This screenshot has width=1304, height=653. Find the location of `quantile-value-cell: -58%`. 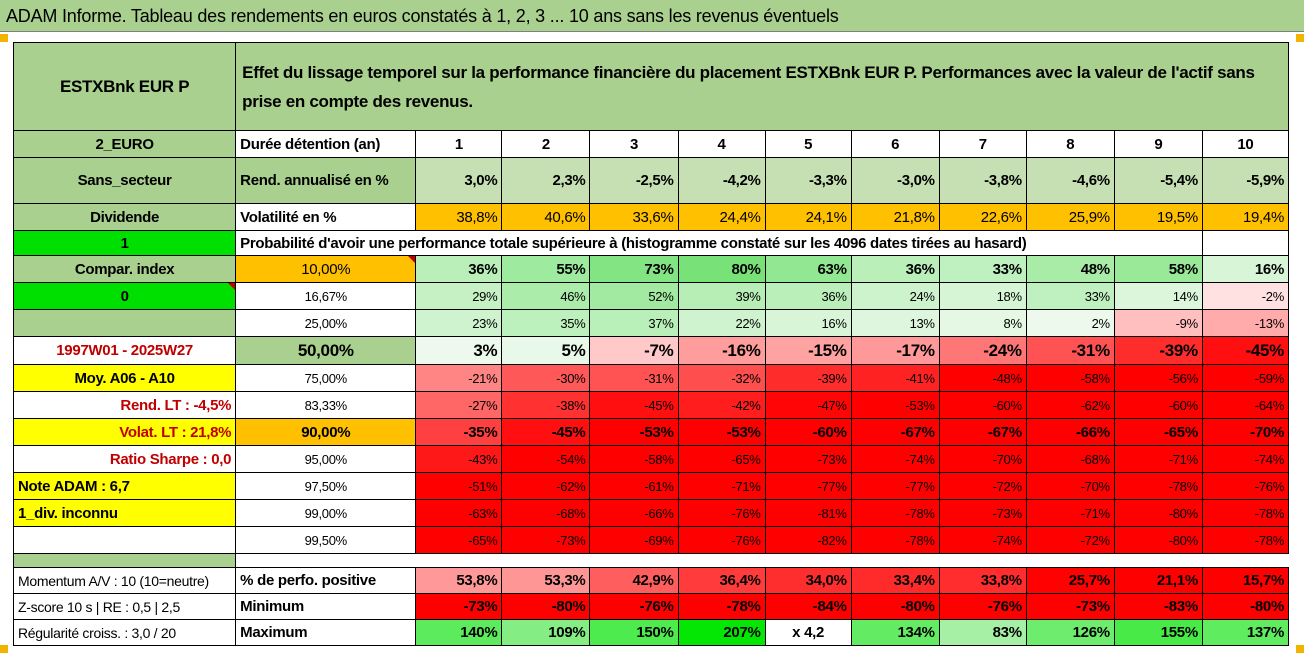

quantile-value-cell: -58% is located at coordinates (634, 459).